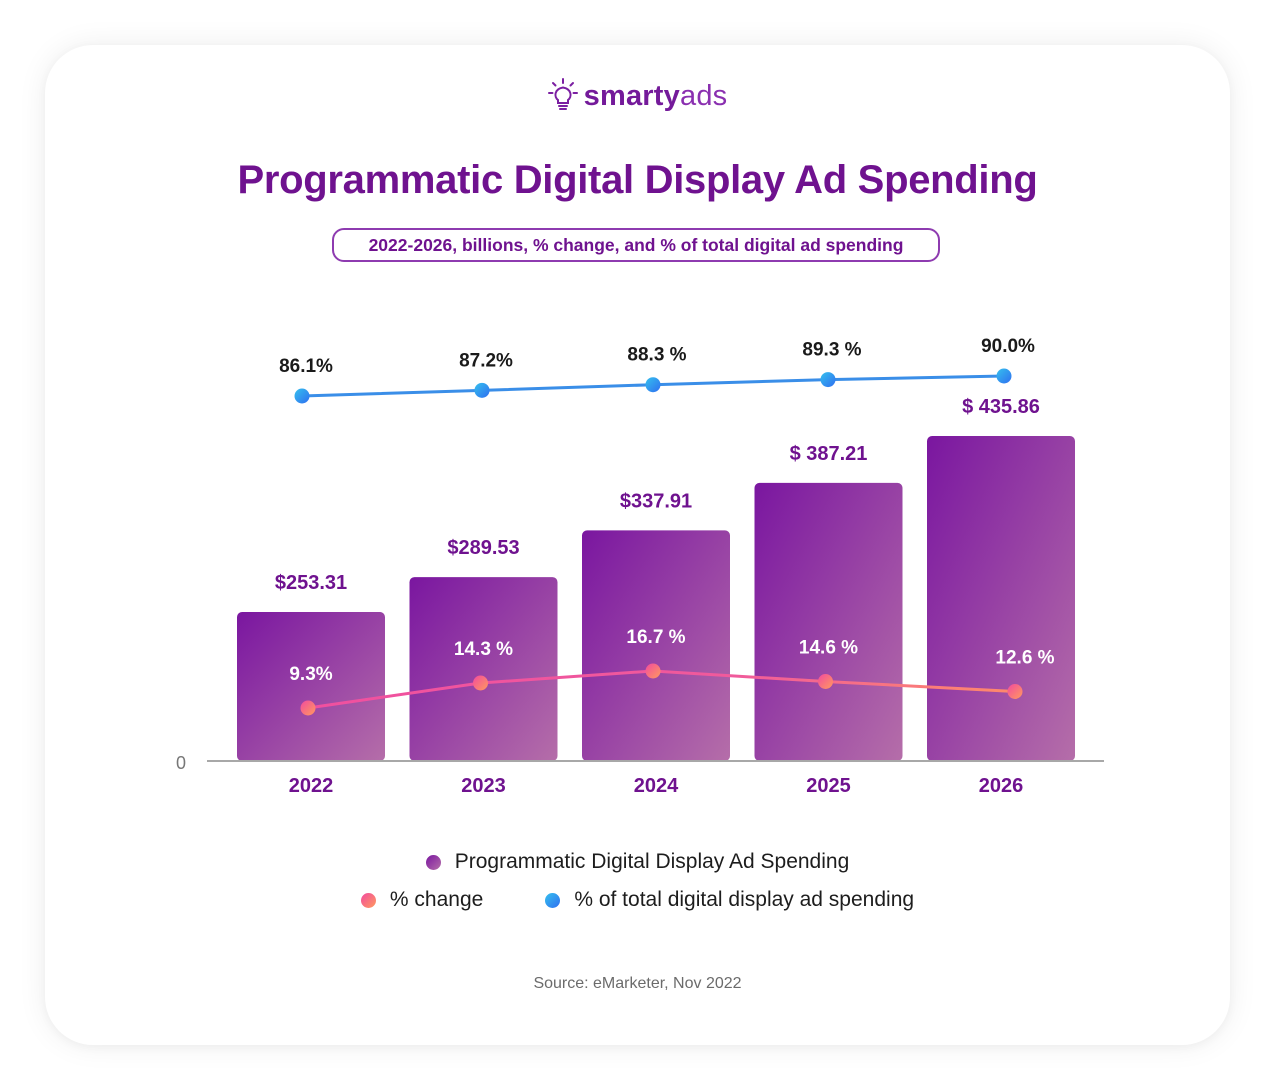 The height and width of the screenshot is (1091, 1275). Describe the element at coordinates (433, 862) in the screenshot. I see `legend-swatch-spending` at that location.